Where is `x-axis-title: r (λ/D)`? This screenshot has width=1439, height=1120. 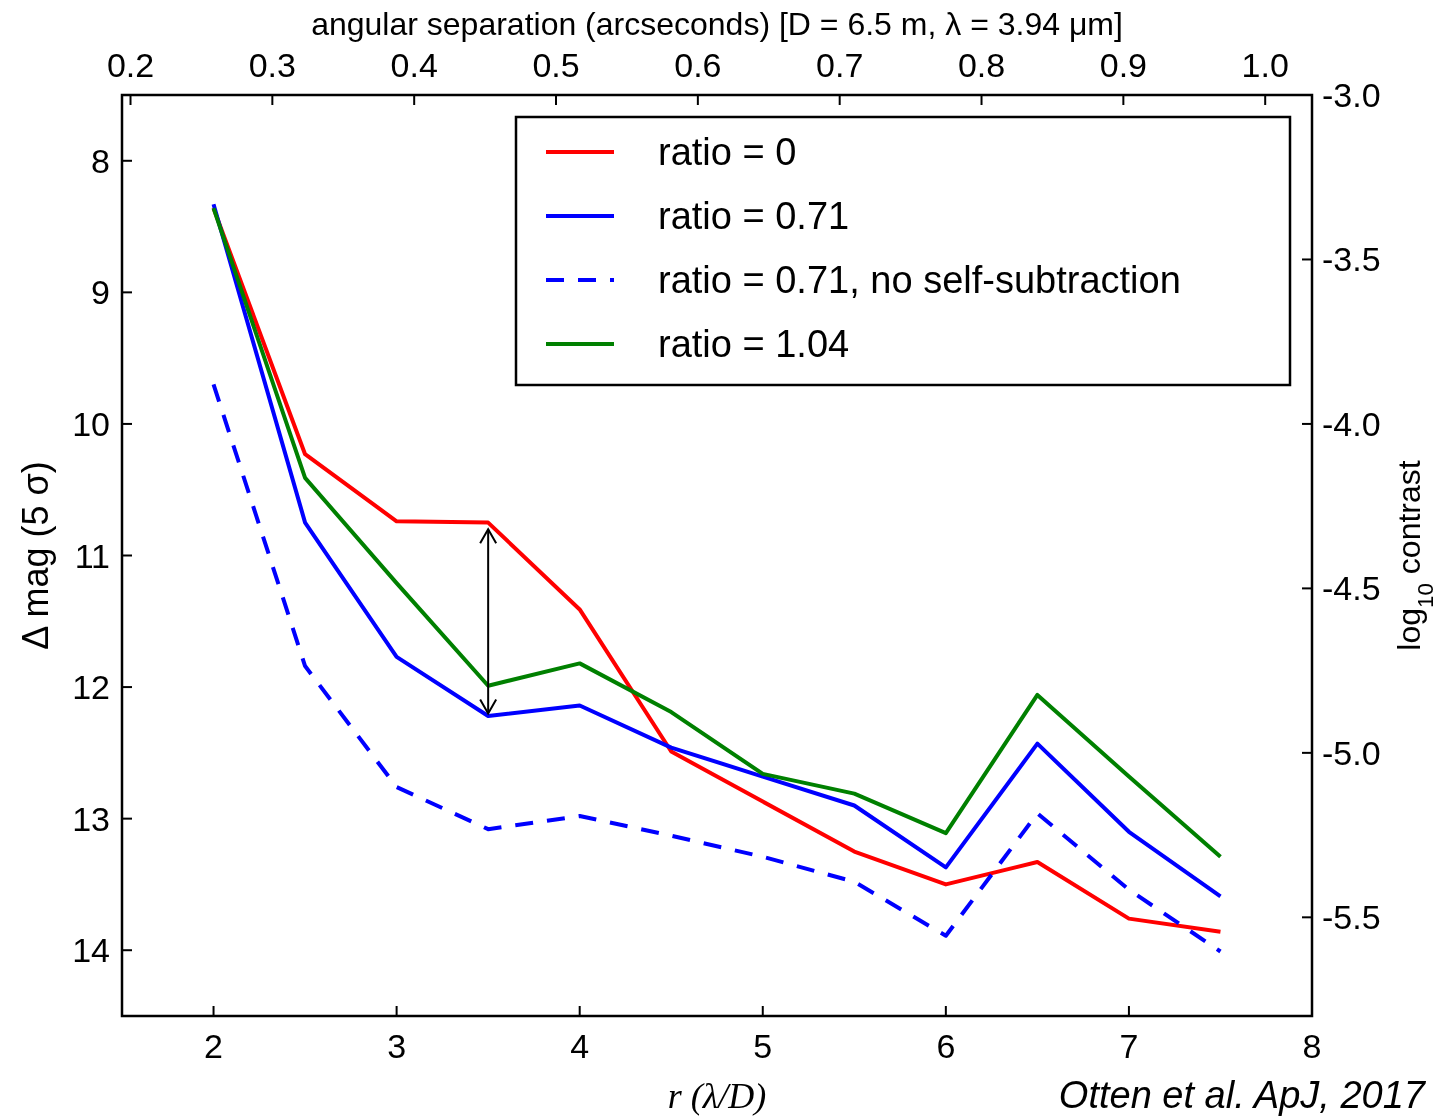
x-axis-title: r (λ/D) is located at coordinates (717, 1096).